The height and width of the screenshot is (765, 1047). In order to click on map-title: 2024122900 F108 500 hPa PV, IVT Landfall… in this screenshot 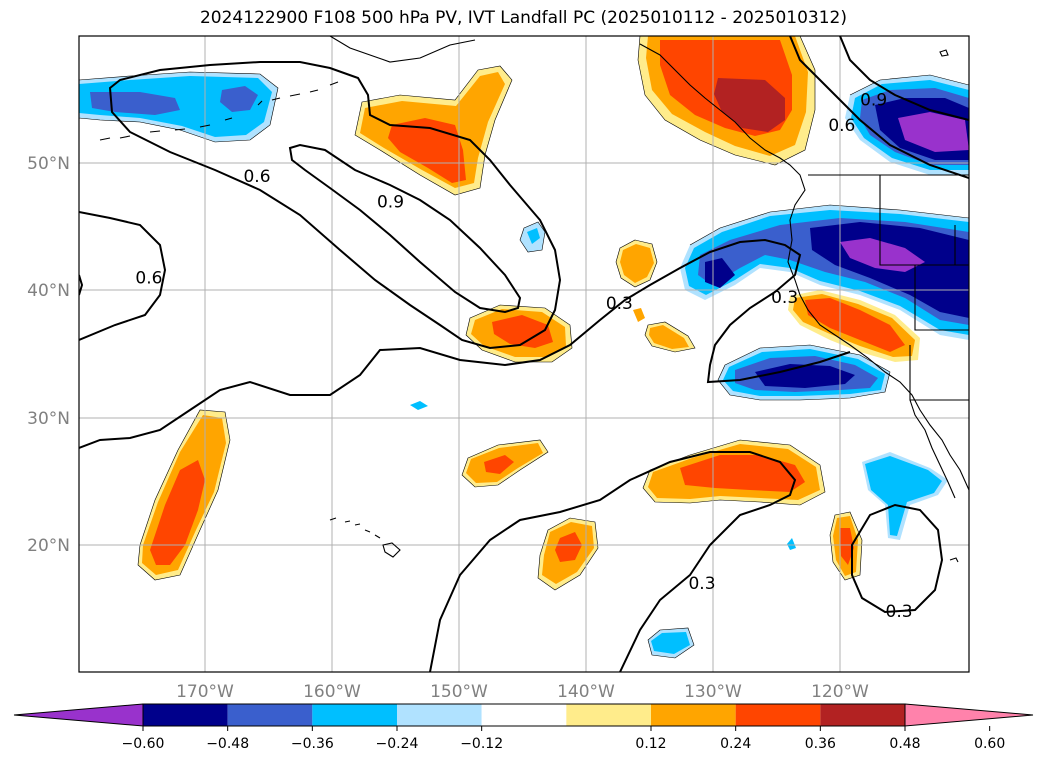, I will do `click(523, 18)`.